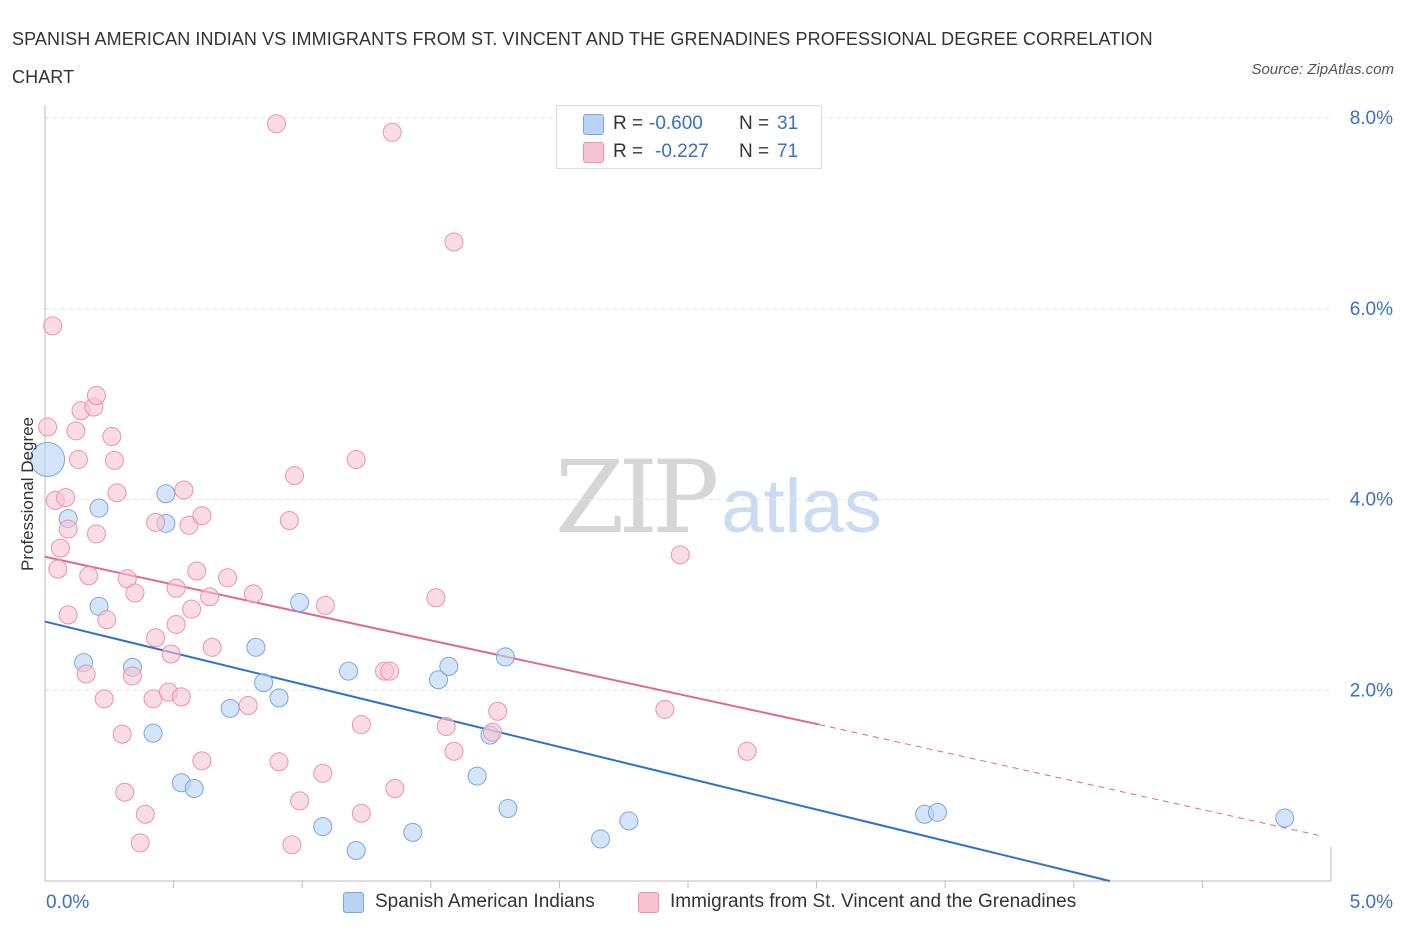 This screenshot has height=930, width=1406. I want to click on legend-r-value: -0.600, so click(676, 123).